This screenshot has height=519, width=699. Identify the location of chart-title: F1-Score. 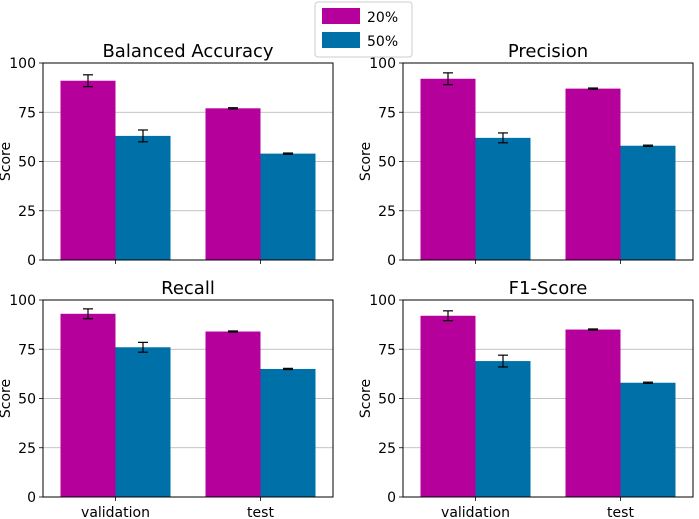
(548, 288).